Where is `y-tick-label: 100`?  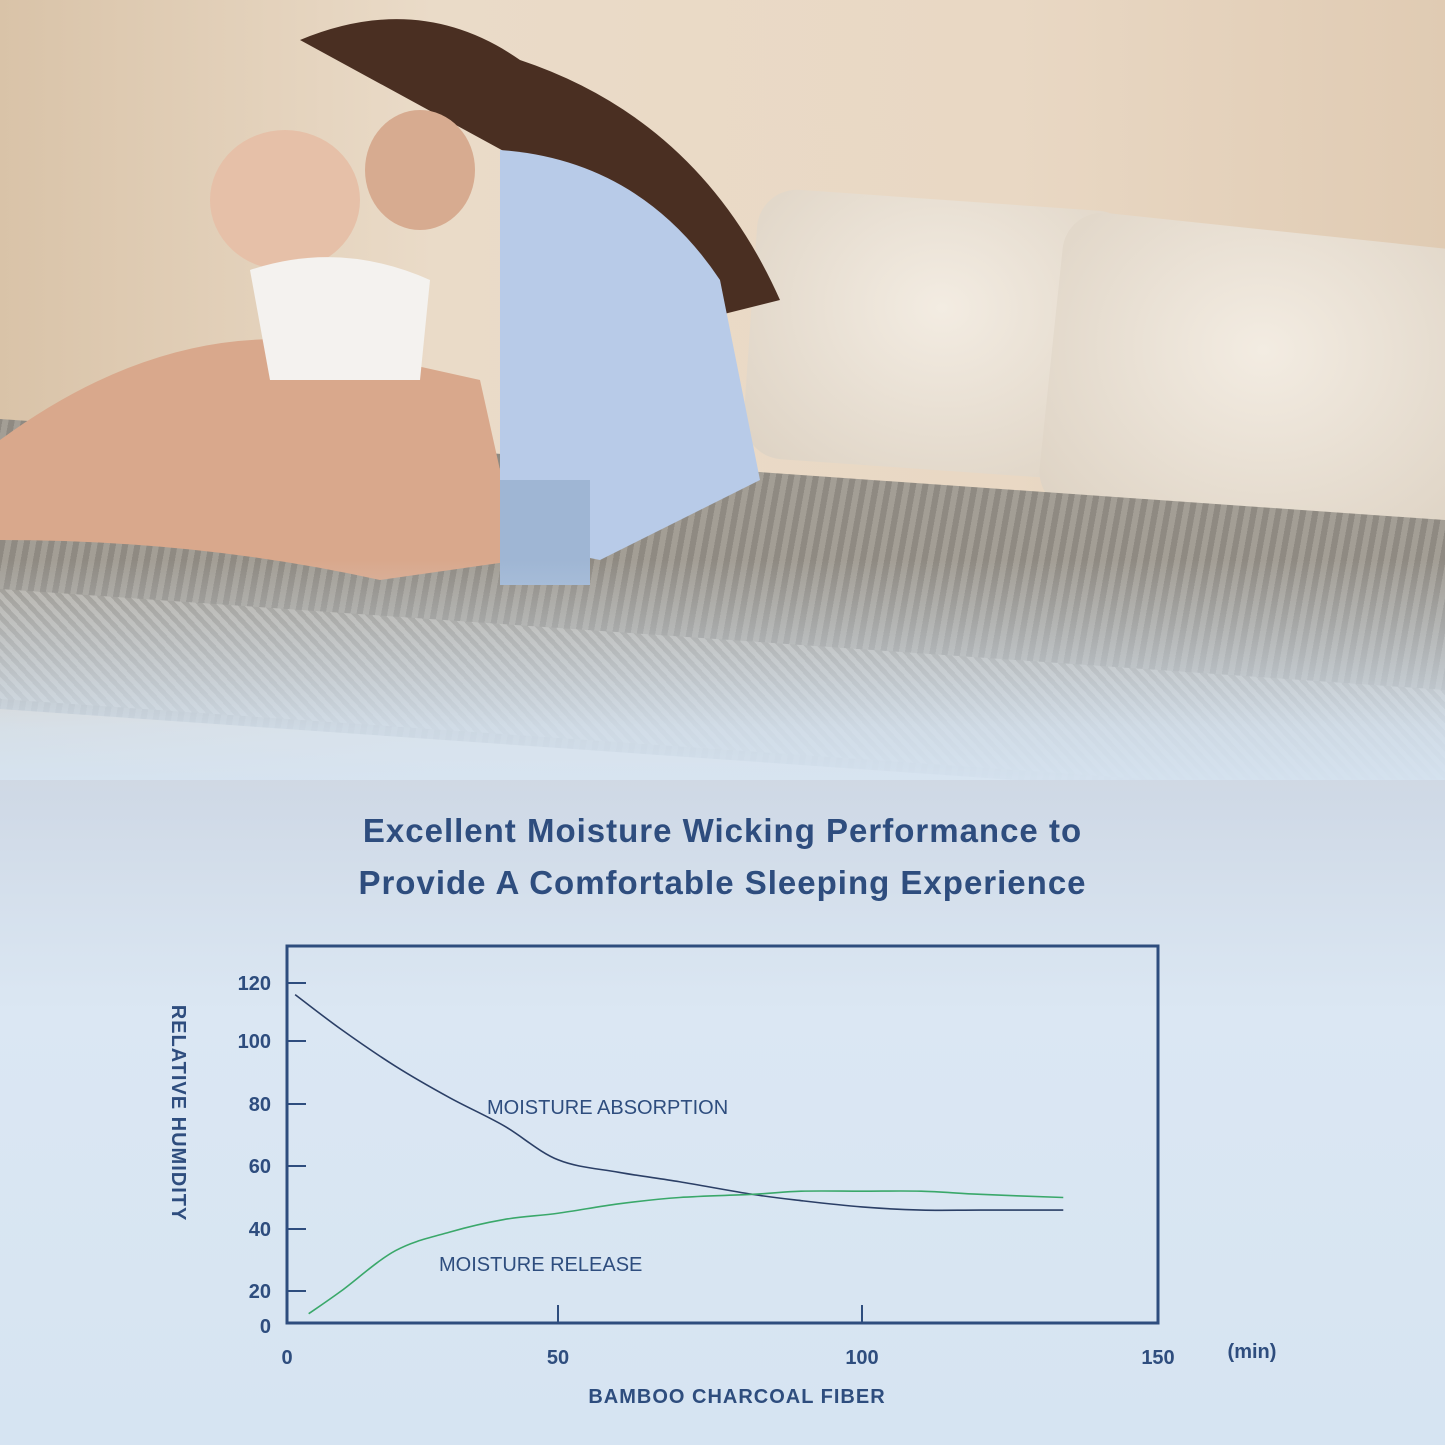
y-tick-label: 100 is located at coordinates (254, 1042).